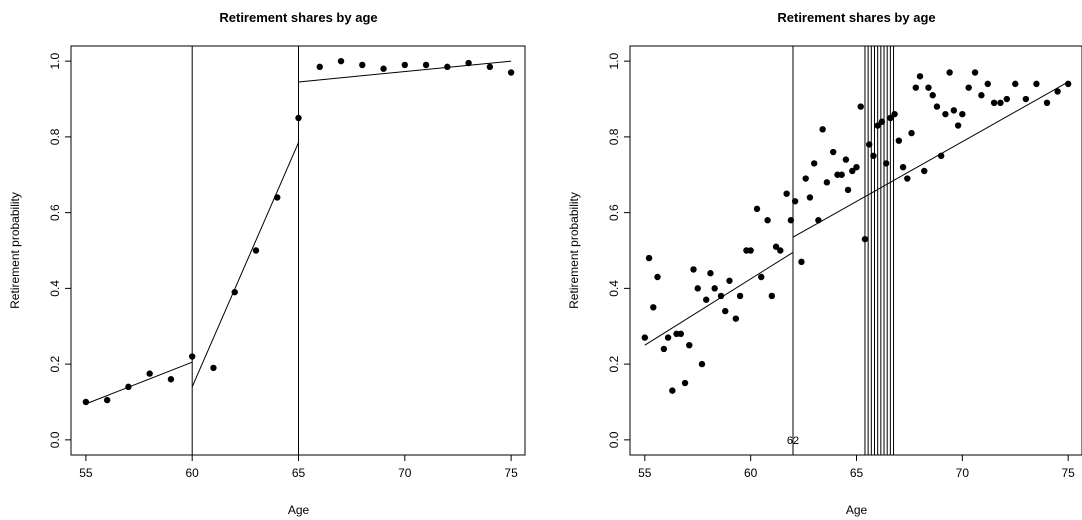  What do you see at coordinates (511, 473) in the screenshot?
I see `x-tick-label: 75` at bounding box center [511, 473].